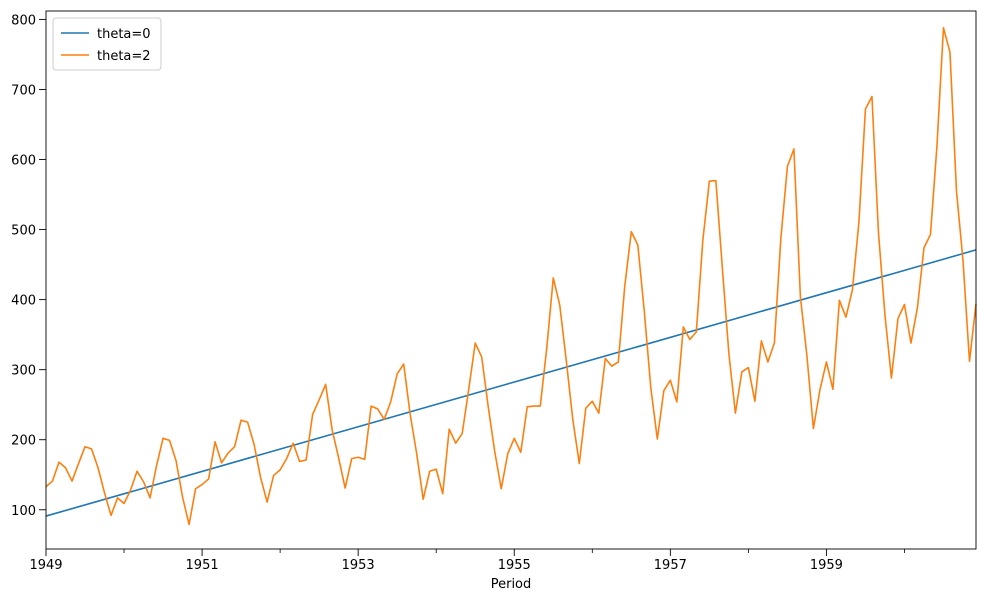 The width and height of the screenshot is (986, 606). What do you see at coordinates (358, 565) in the screenshot?
I see `x-tick-label: 1953` at bounding box center [358, 565].